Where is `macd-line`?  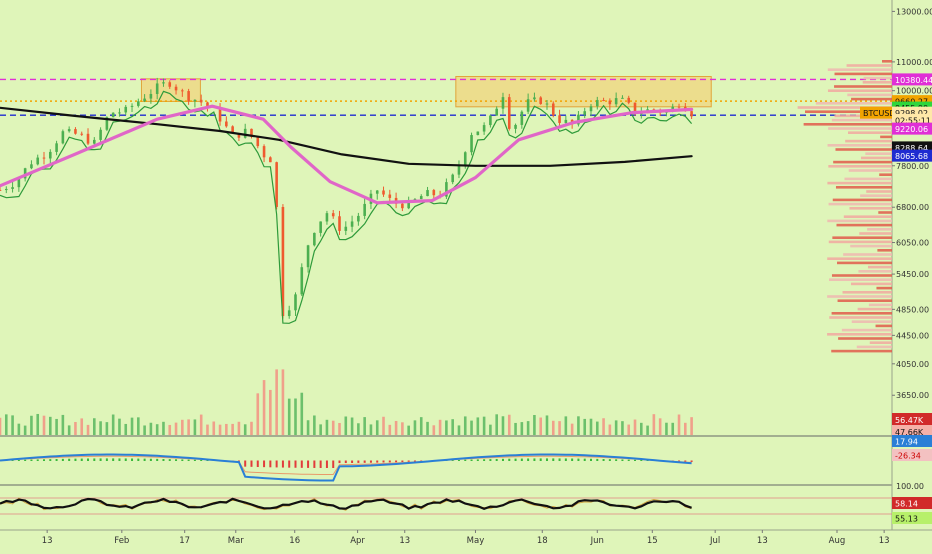 macd-line is located at coordinates (346, 467).